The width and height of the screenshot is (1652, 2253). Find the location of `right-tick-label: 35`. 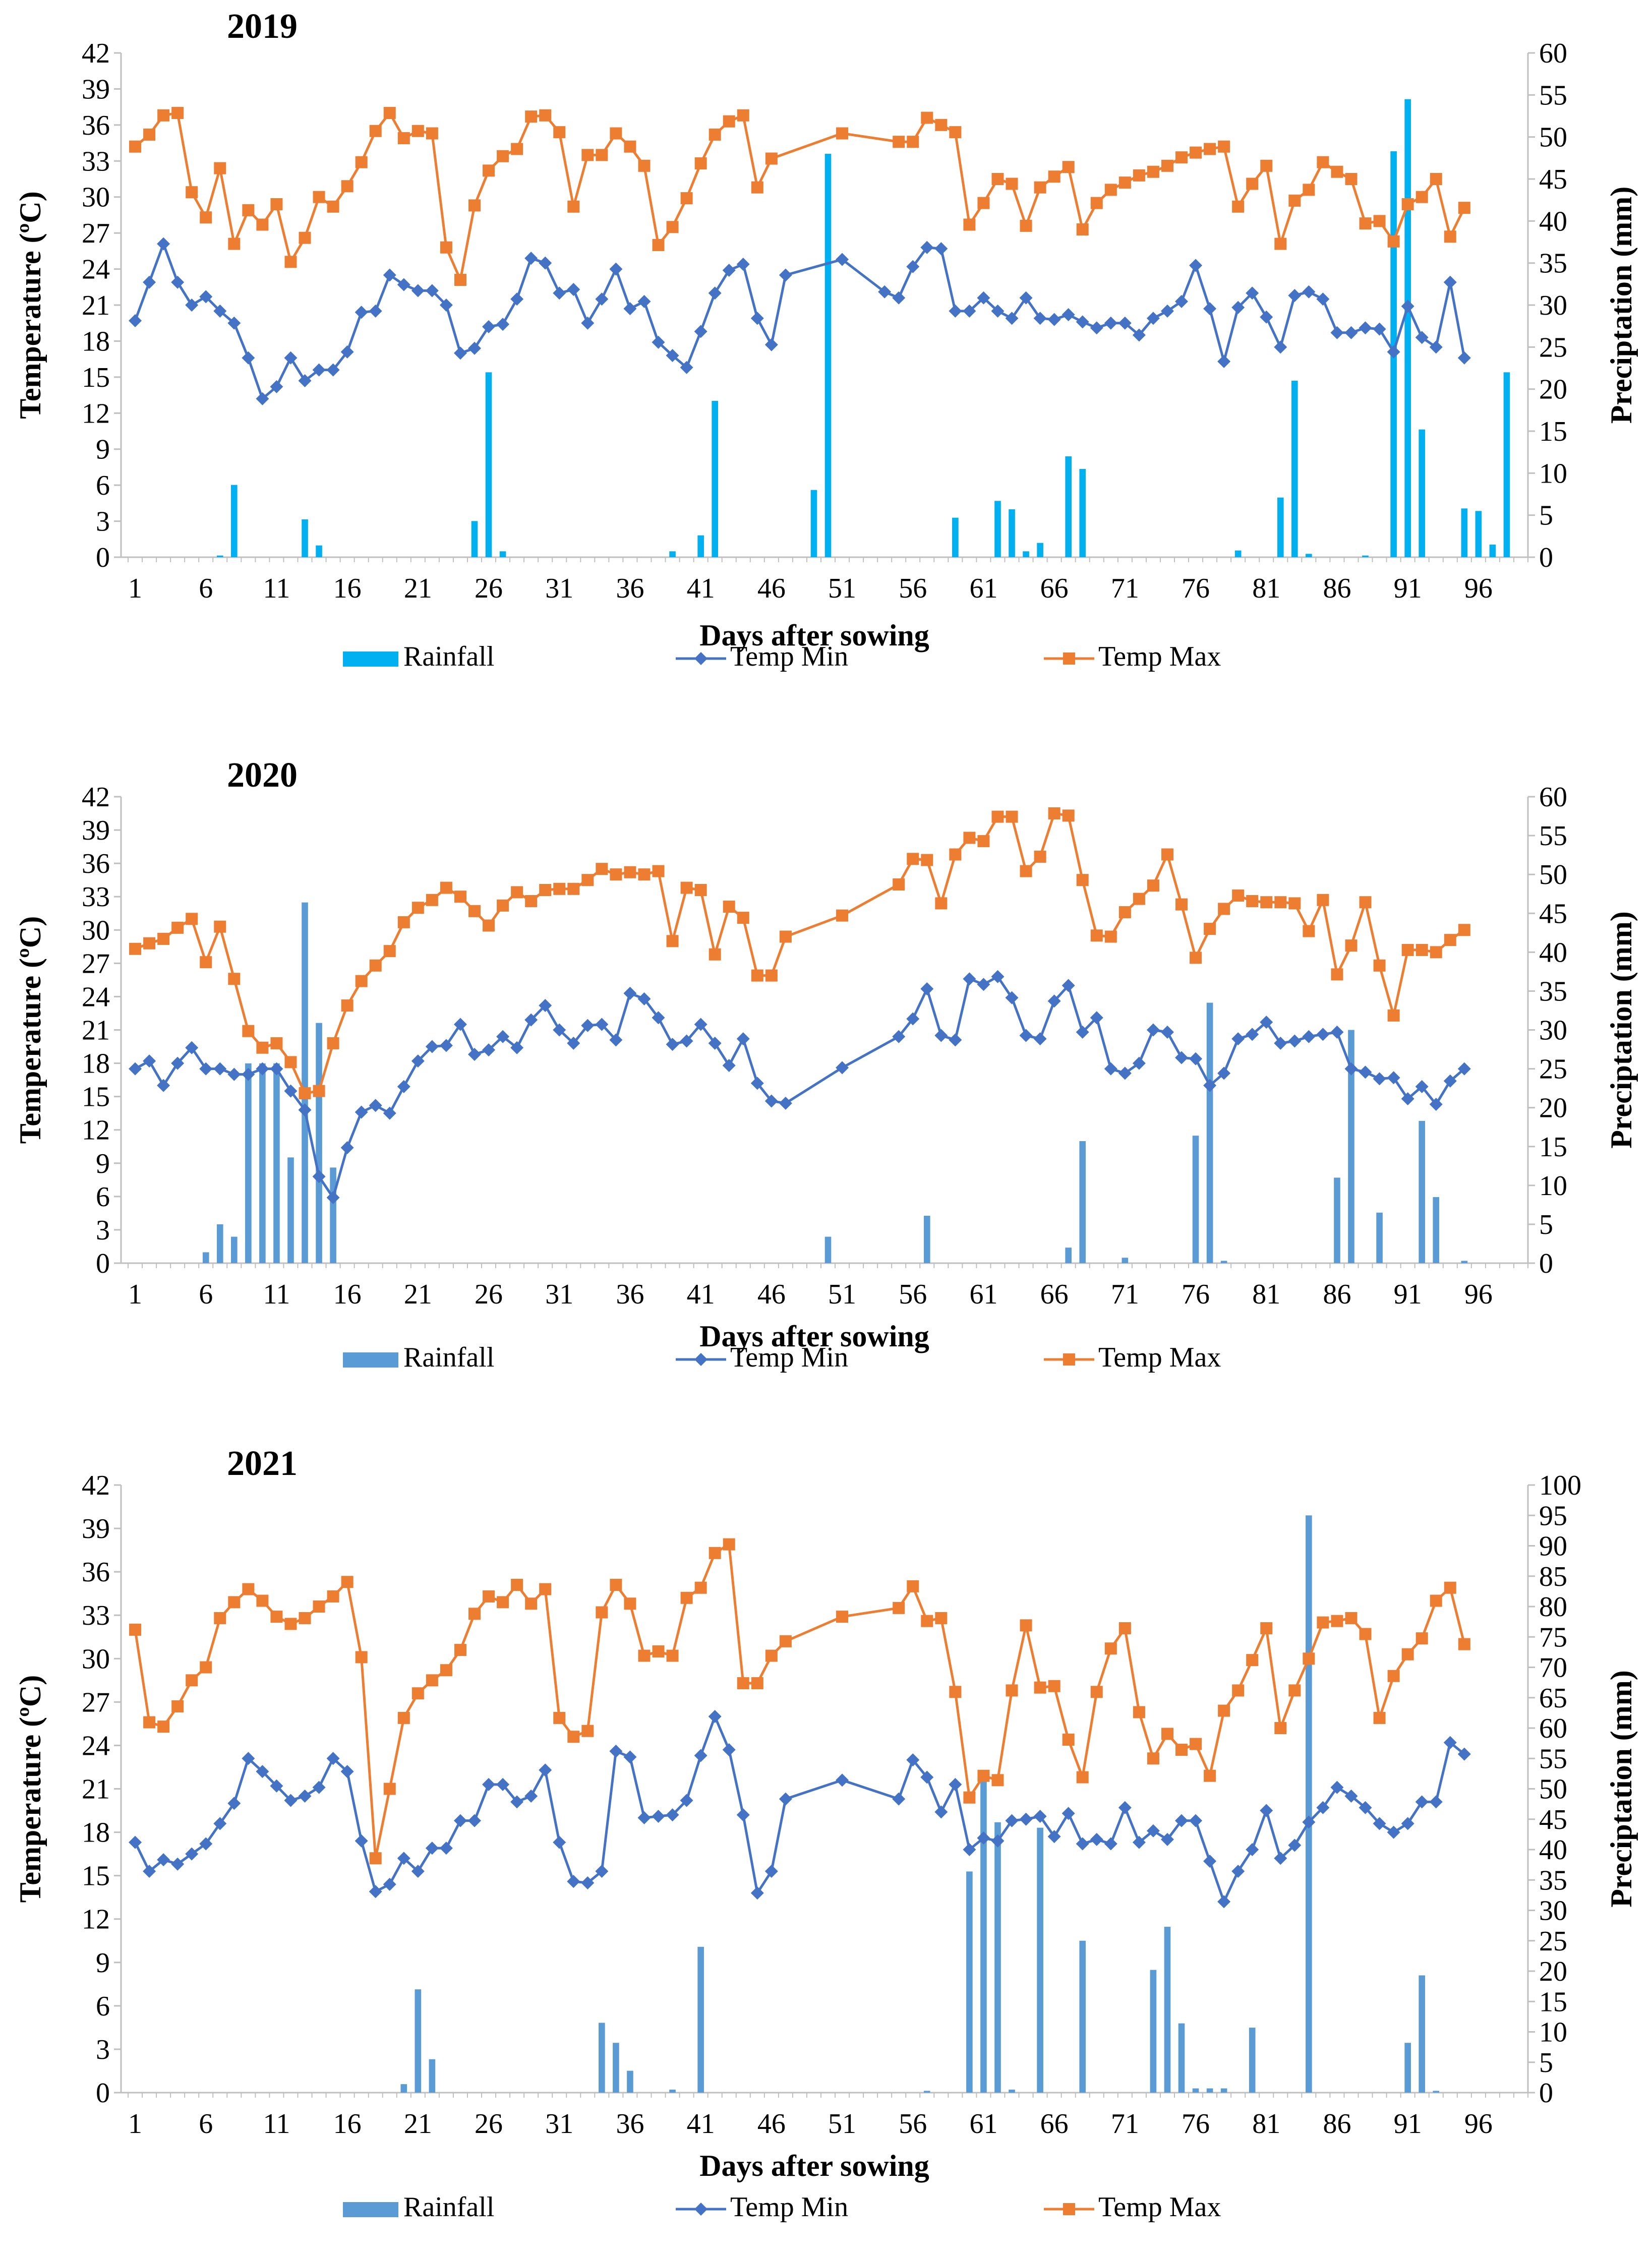

right-tick-label: 35 is located at coordinates (1553, 1880).